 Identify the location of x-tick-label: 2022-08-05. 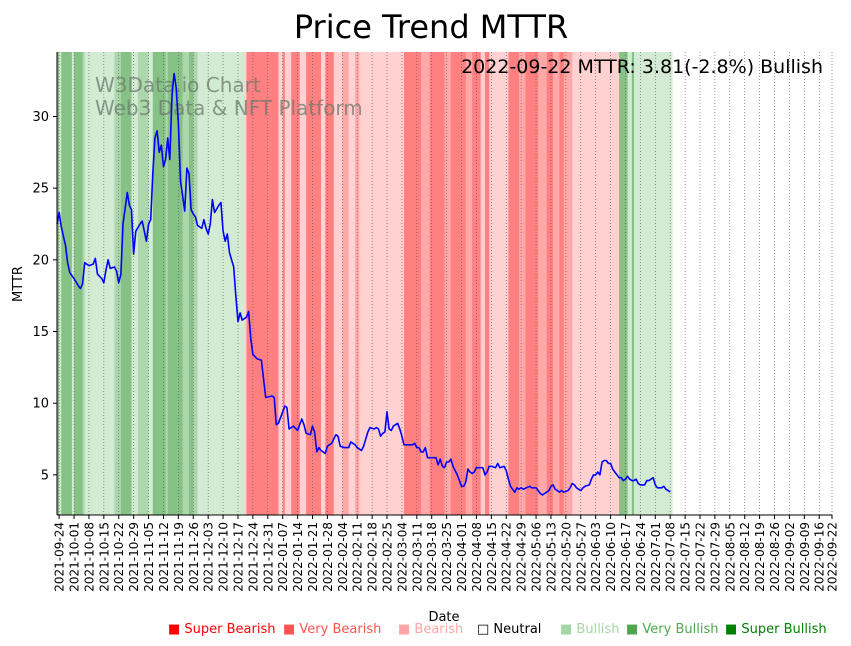
(730, 557).